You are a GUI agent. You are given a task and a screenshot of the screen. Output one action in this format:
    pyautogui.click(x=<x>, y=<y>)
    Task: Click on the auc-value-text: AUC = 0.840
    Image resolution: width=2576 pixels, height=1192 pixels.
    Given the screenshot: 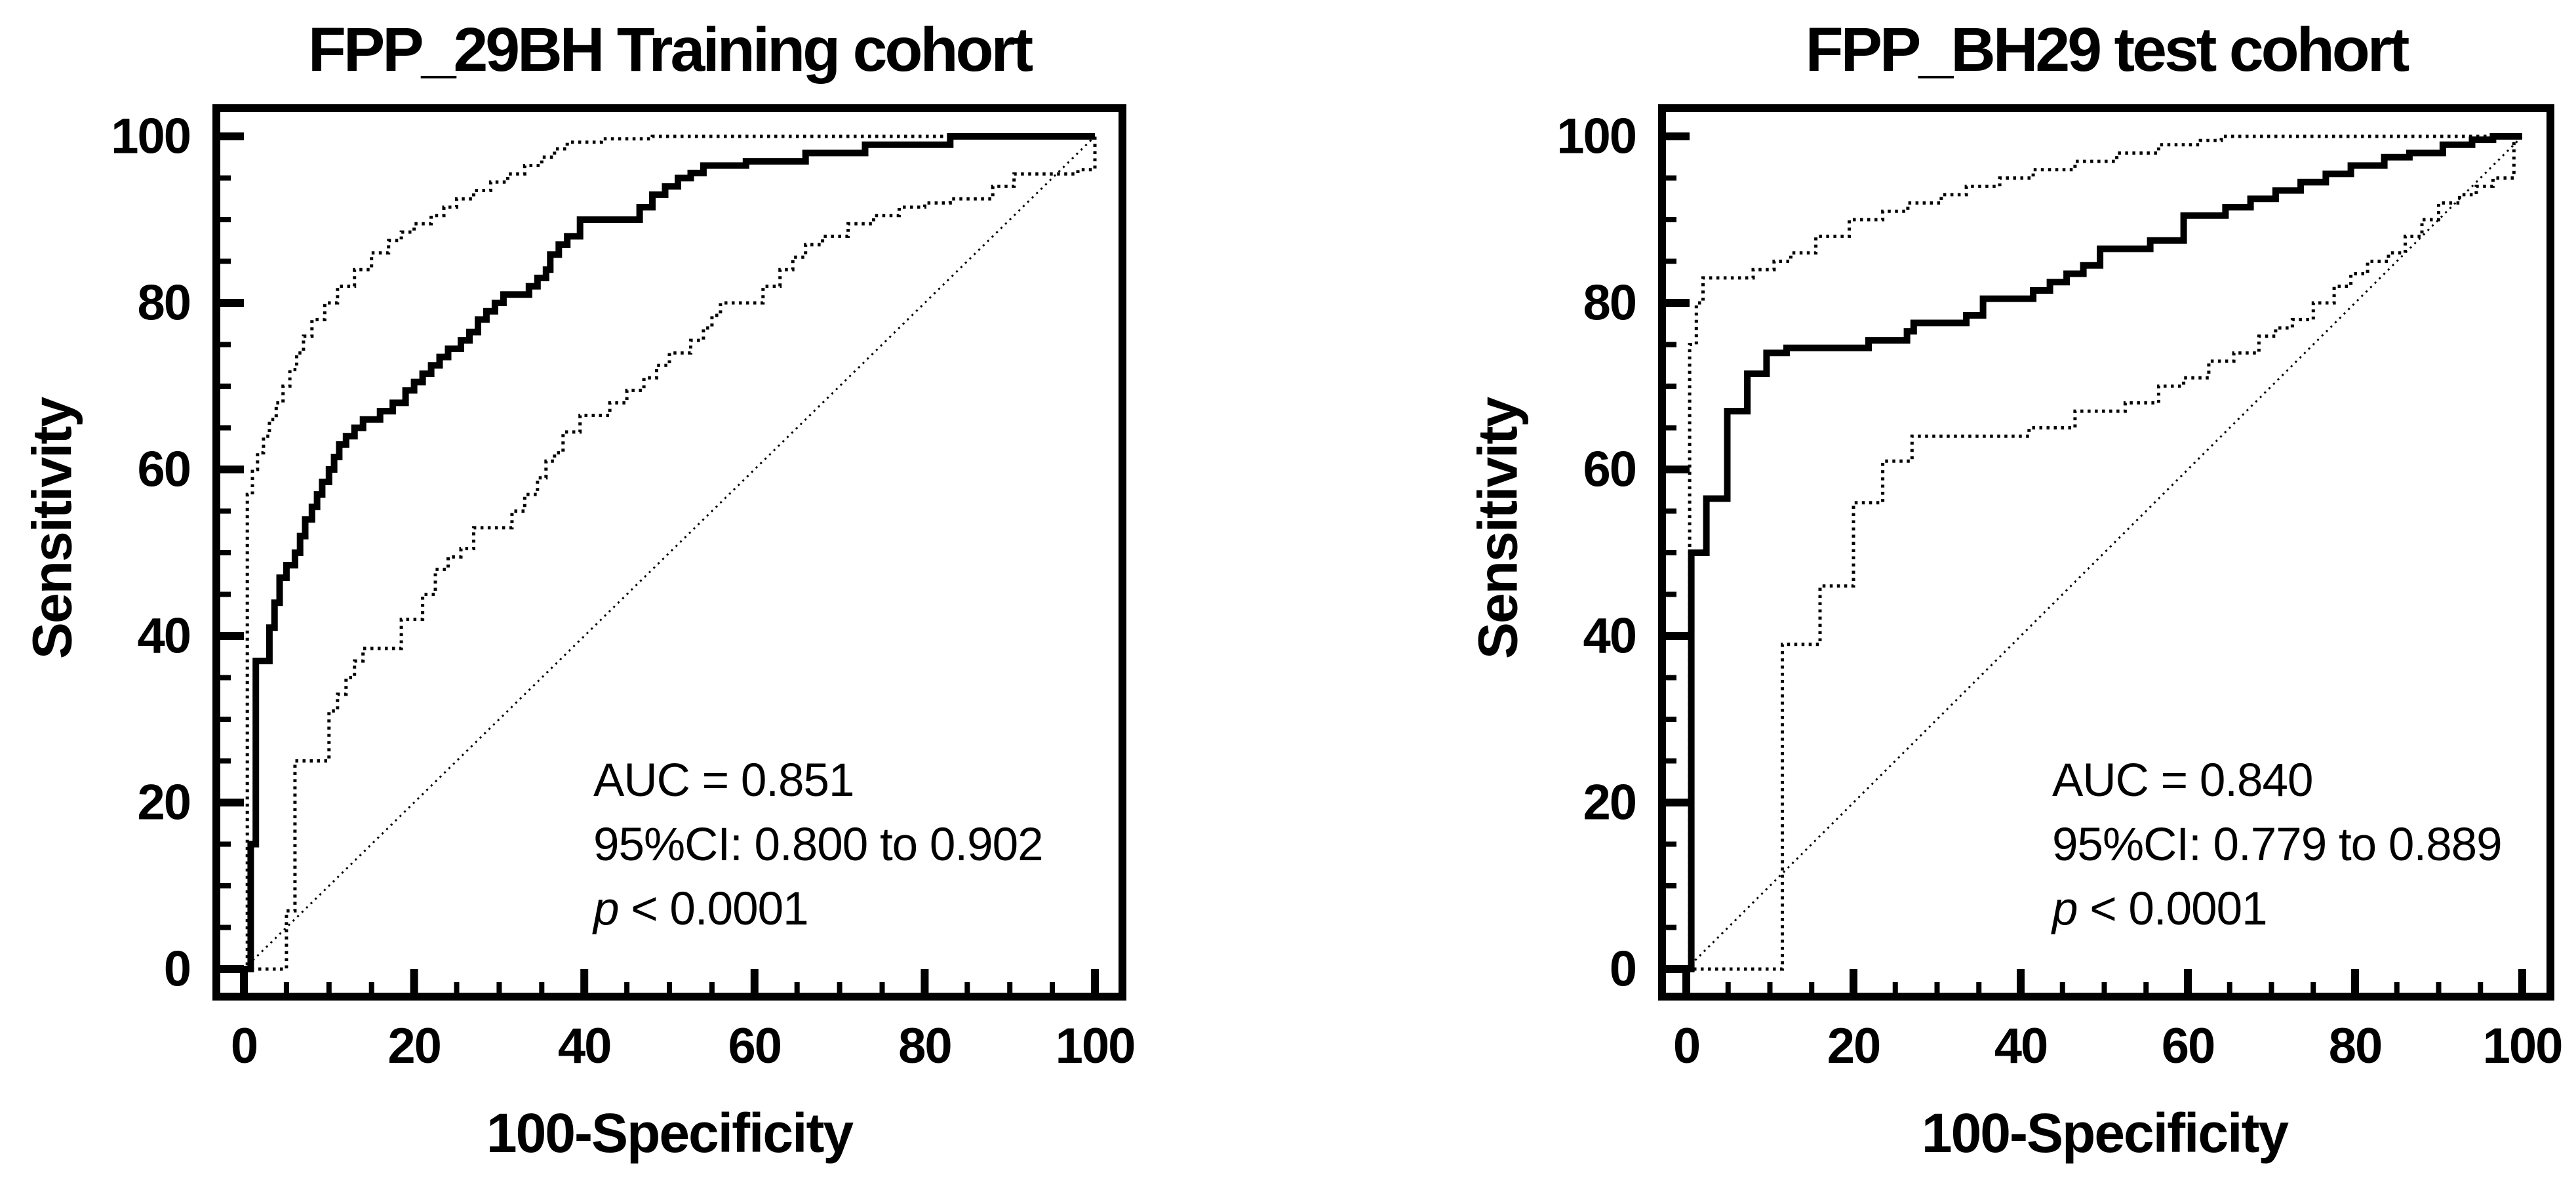 What is the action you would take?
    pyautogui.click(x=2182, y=780)
    